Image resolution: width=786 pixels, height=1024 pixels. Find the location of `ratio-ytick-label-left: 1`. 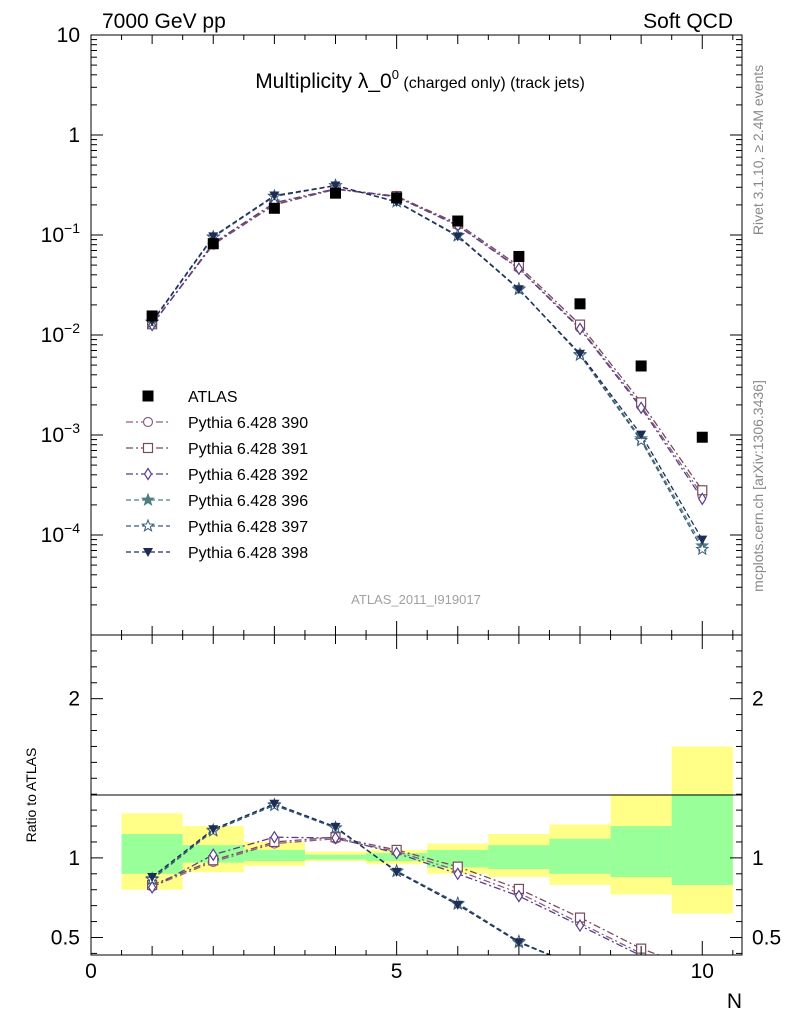

ratio-ytick-label-left: 1 is located at coordinates (74, 858).